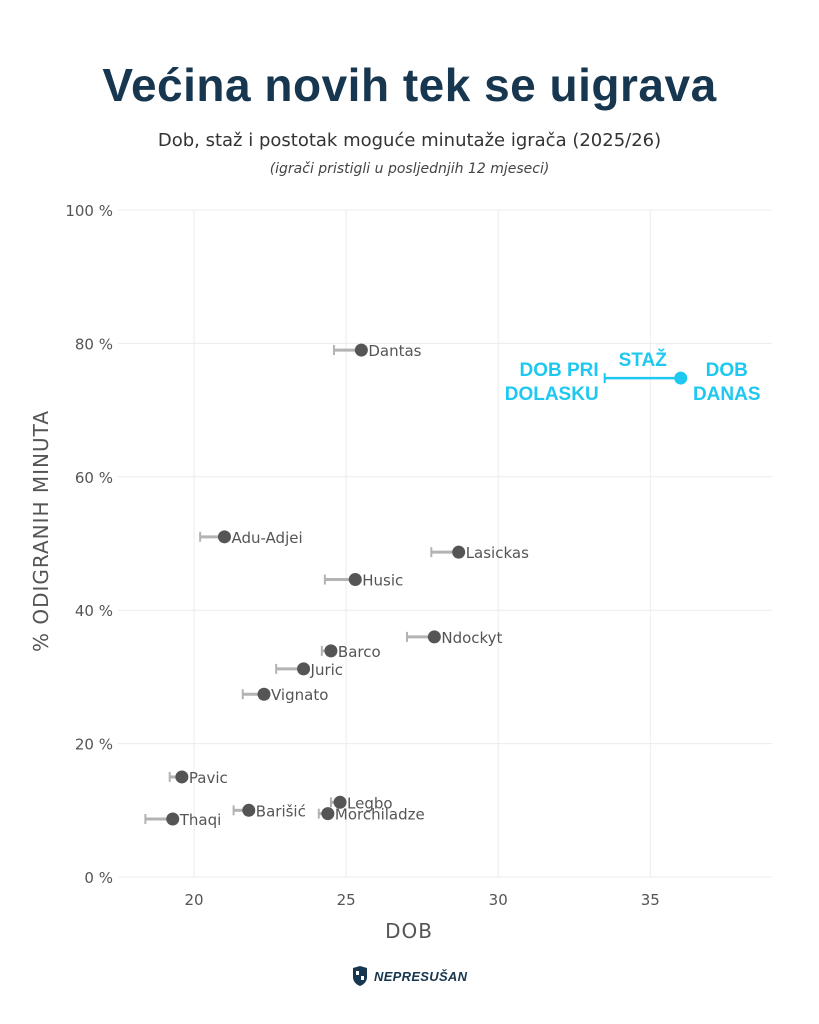 Image resolution: width=819 pixels, height=1024 pixels. I want to click on legend-bar-label: STAŽ, so click(643, 360).